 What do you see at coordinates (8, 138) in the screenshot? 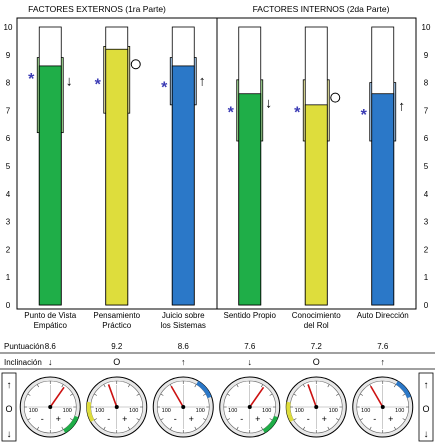
I see `y-tick-left: 6` at bounding box center [8, 138].